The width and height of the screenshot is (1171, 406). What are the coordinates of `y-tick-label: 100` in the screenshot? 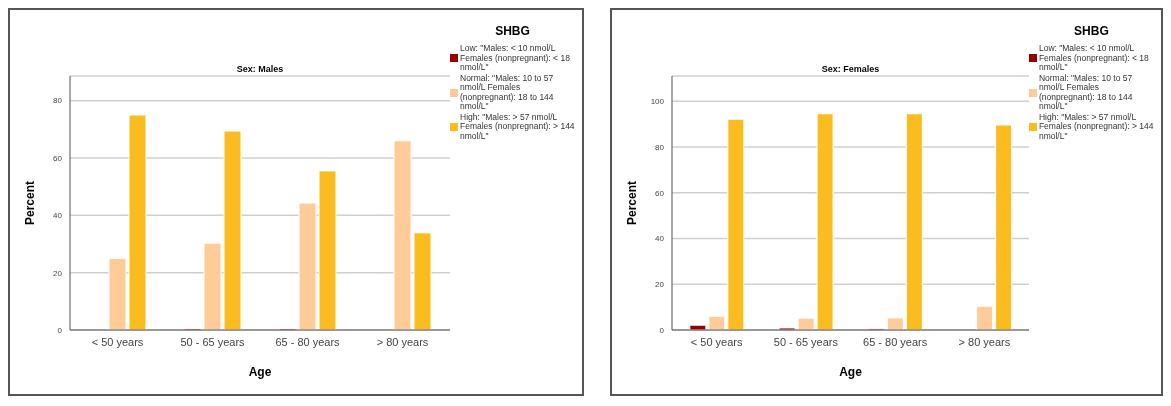 It's located at (657, 102).